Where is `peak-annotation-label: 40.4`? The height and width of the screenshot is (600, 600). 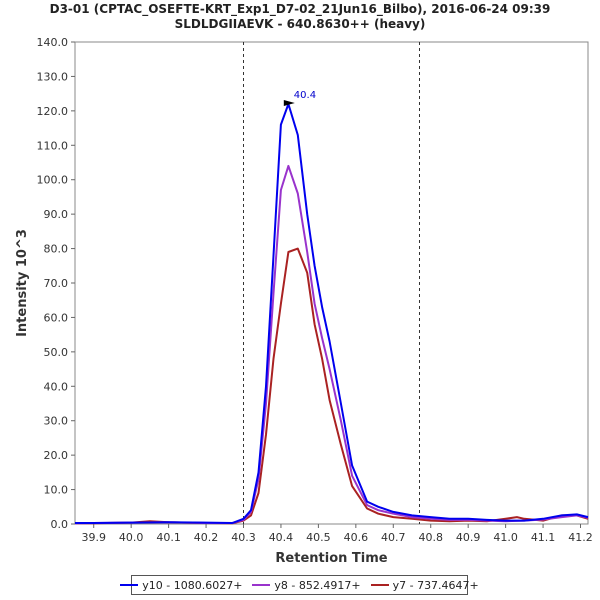 peak-annotation-label: 40.4 is located at coordinates (305, 95).